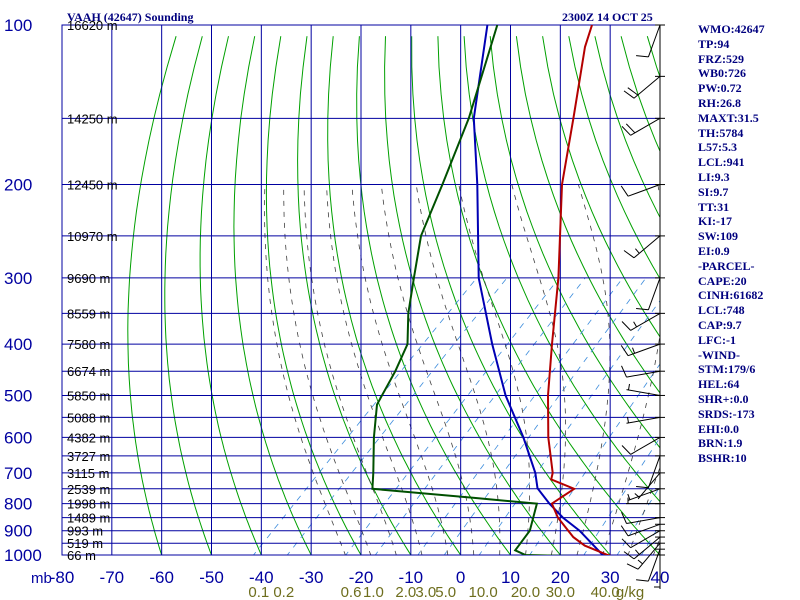 This screenshot has width=800, height=600. What do you see at coordinates (18, 344) in the screenshot?
I see `pressure-tick-label: 400` at bounding box center [18, 344].